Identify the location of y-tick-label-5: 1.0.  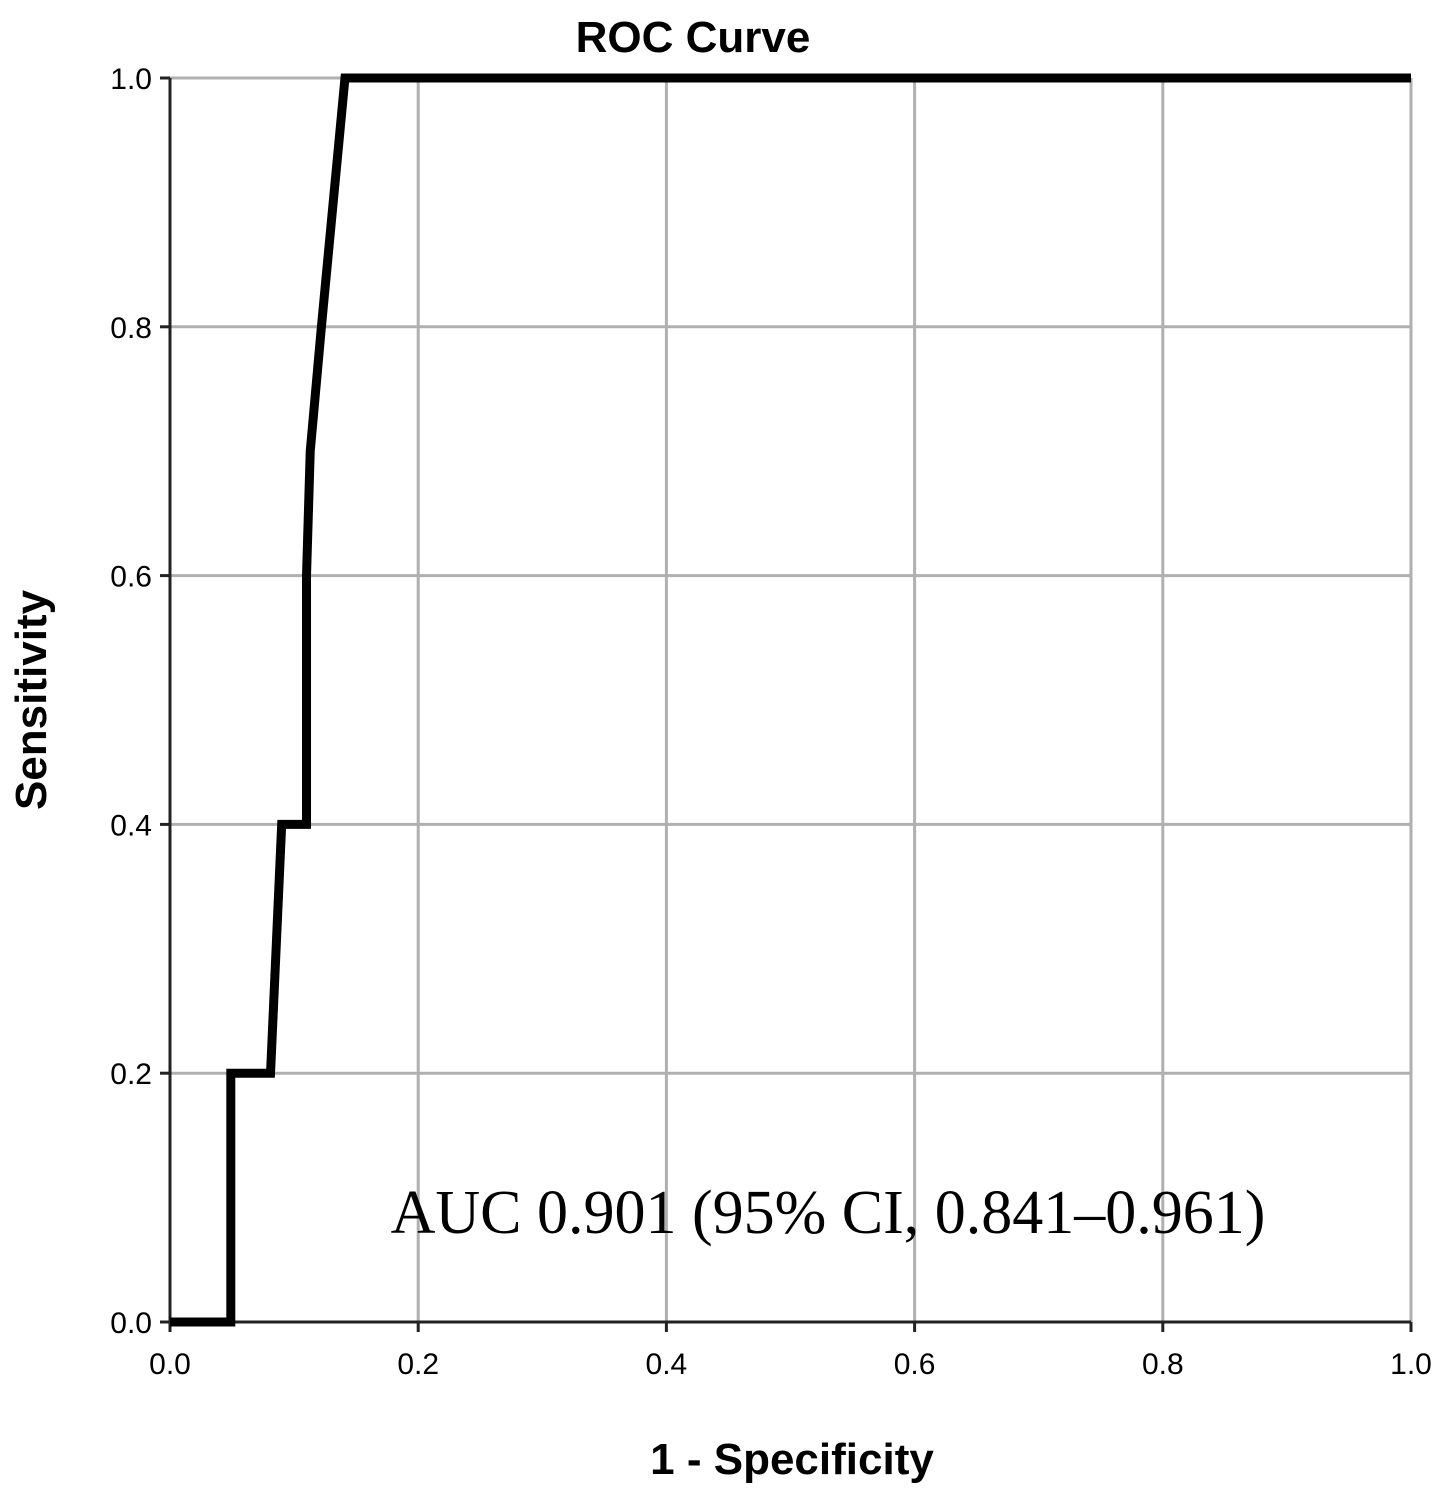
(131, 79).